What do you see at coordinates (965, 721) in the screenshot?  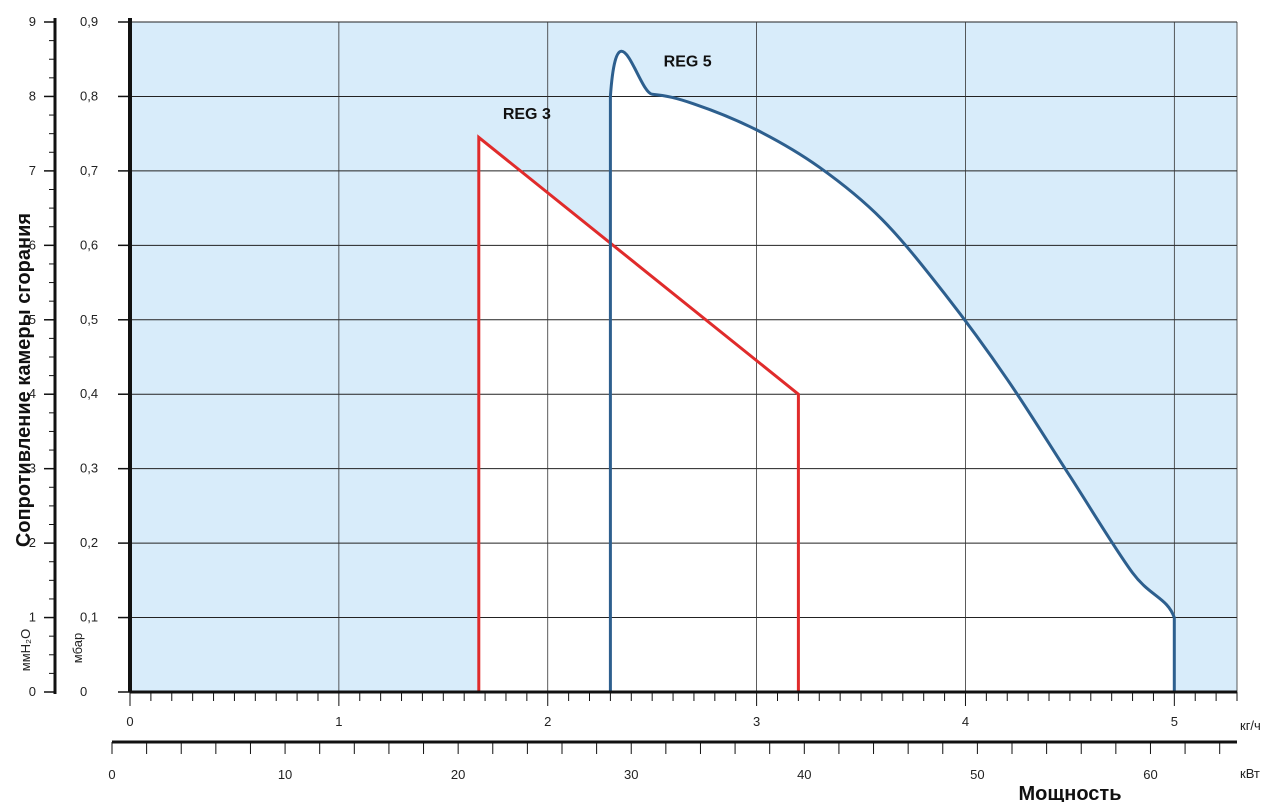 I see `x-tick-label: 4` at bounding box center [965, 721].